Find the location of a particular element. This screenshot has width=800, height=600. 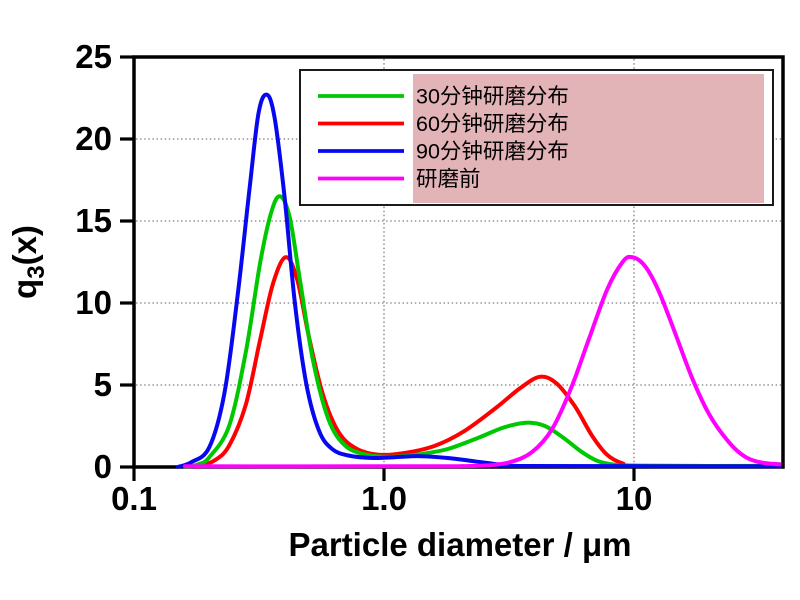

legend-label-30min: 30分钟研磨分布 is located at coordinates (492, 97).